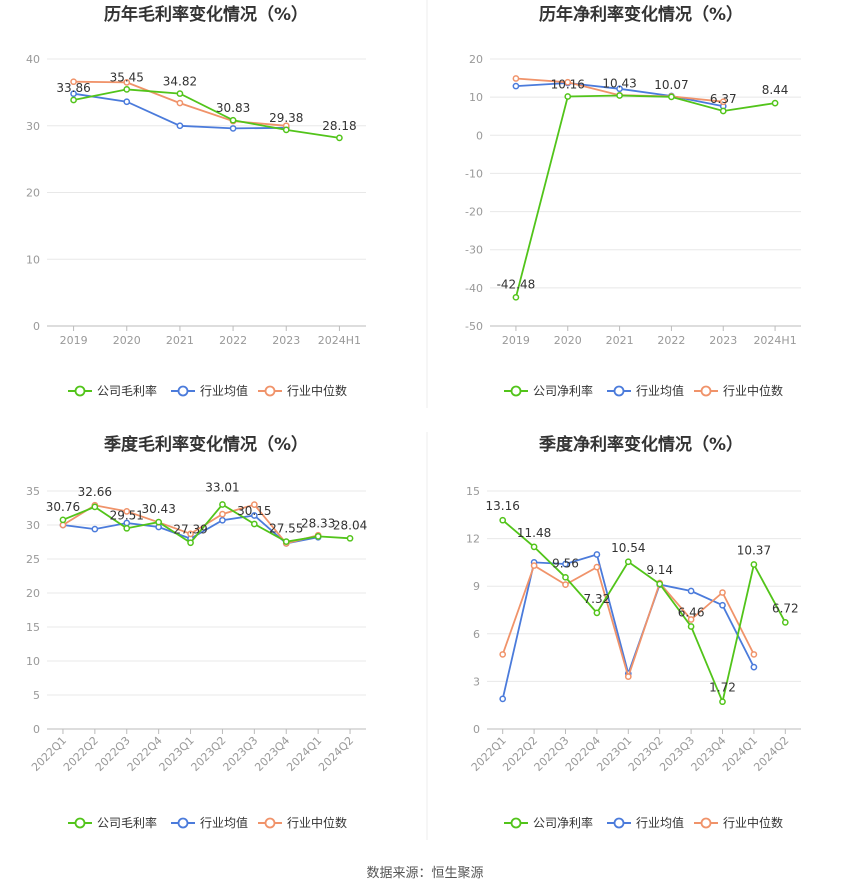  Describe the element at coordinates (233, 108) in the screenshot. I see `data-label: 30.83` at that location.